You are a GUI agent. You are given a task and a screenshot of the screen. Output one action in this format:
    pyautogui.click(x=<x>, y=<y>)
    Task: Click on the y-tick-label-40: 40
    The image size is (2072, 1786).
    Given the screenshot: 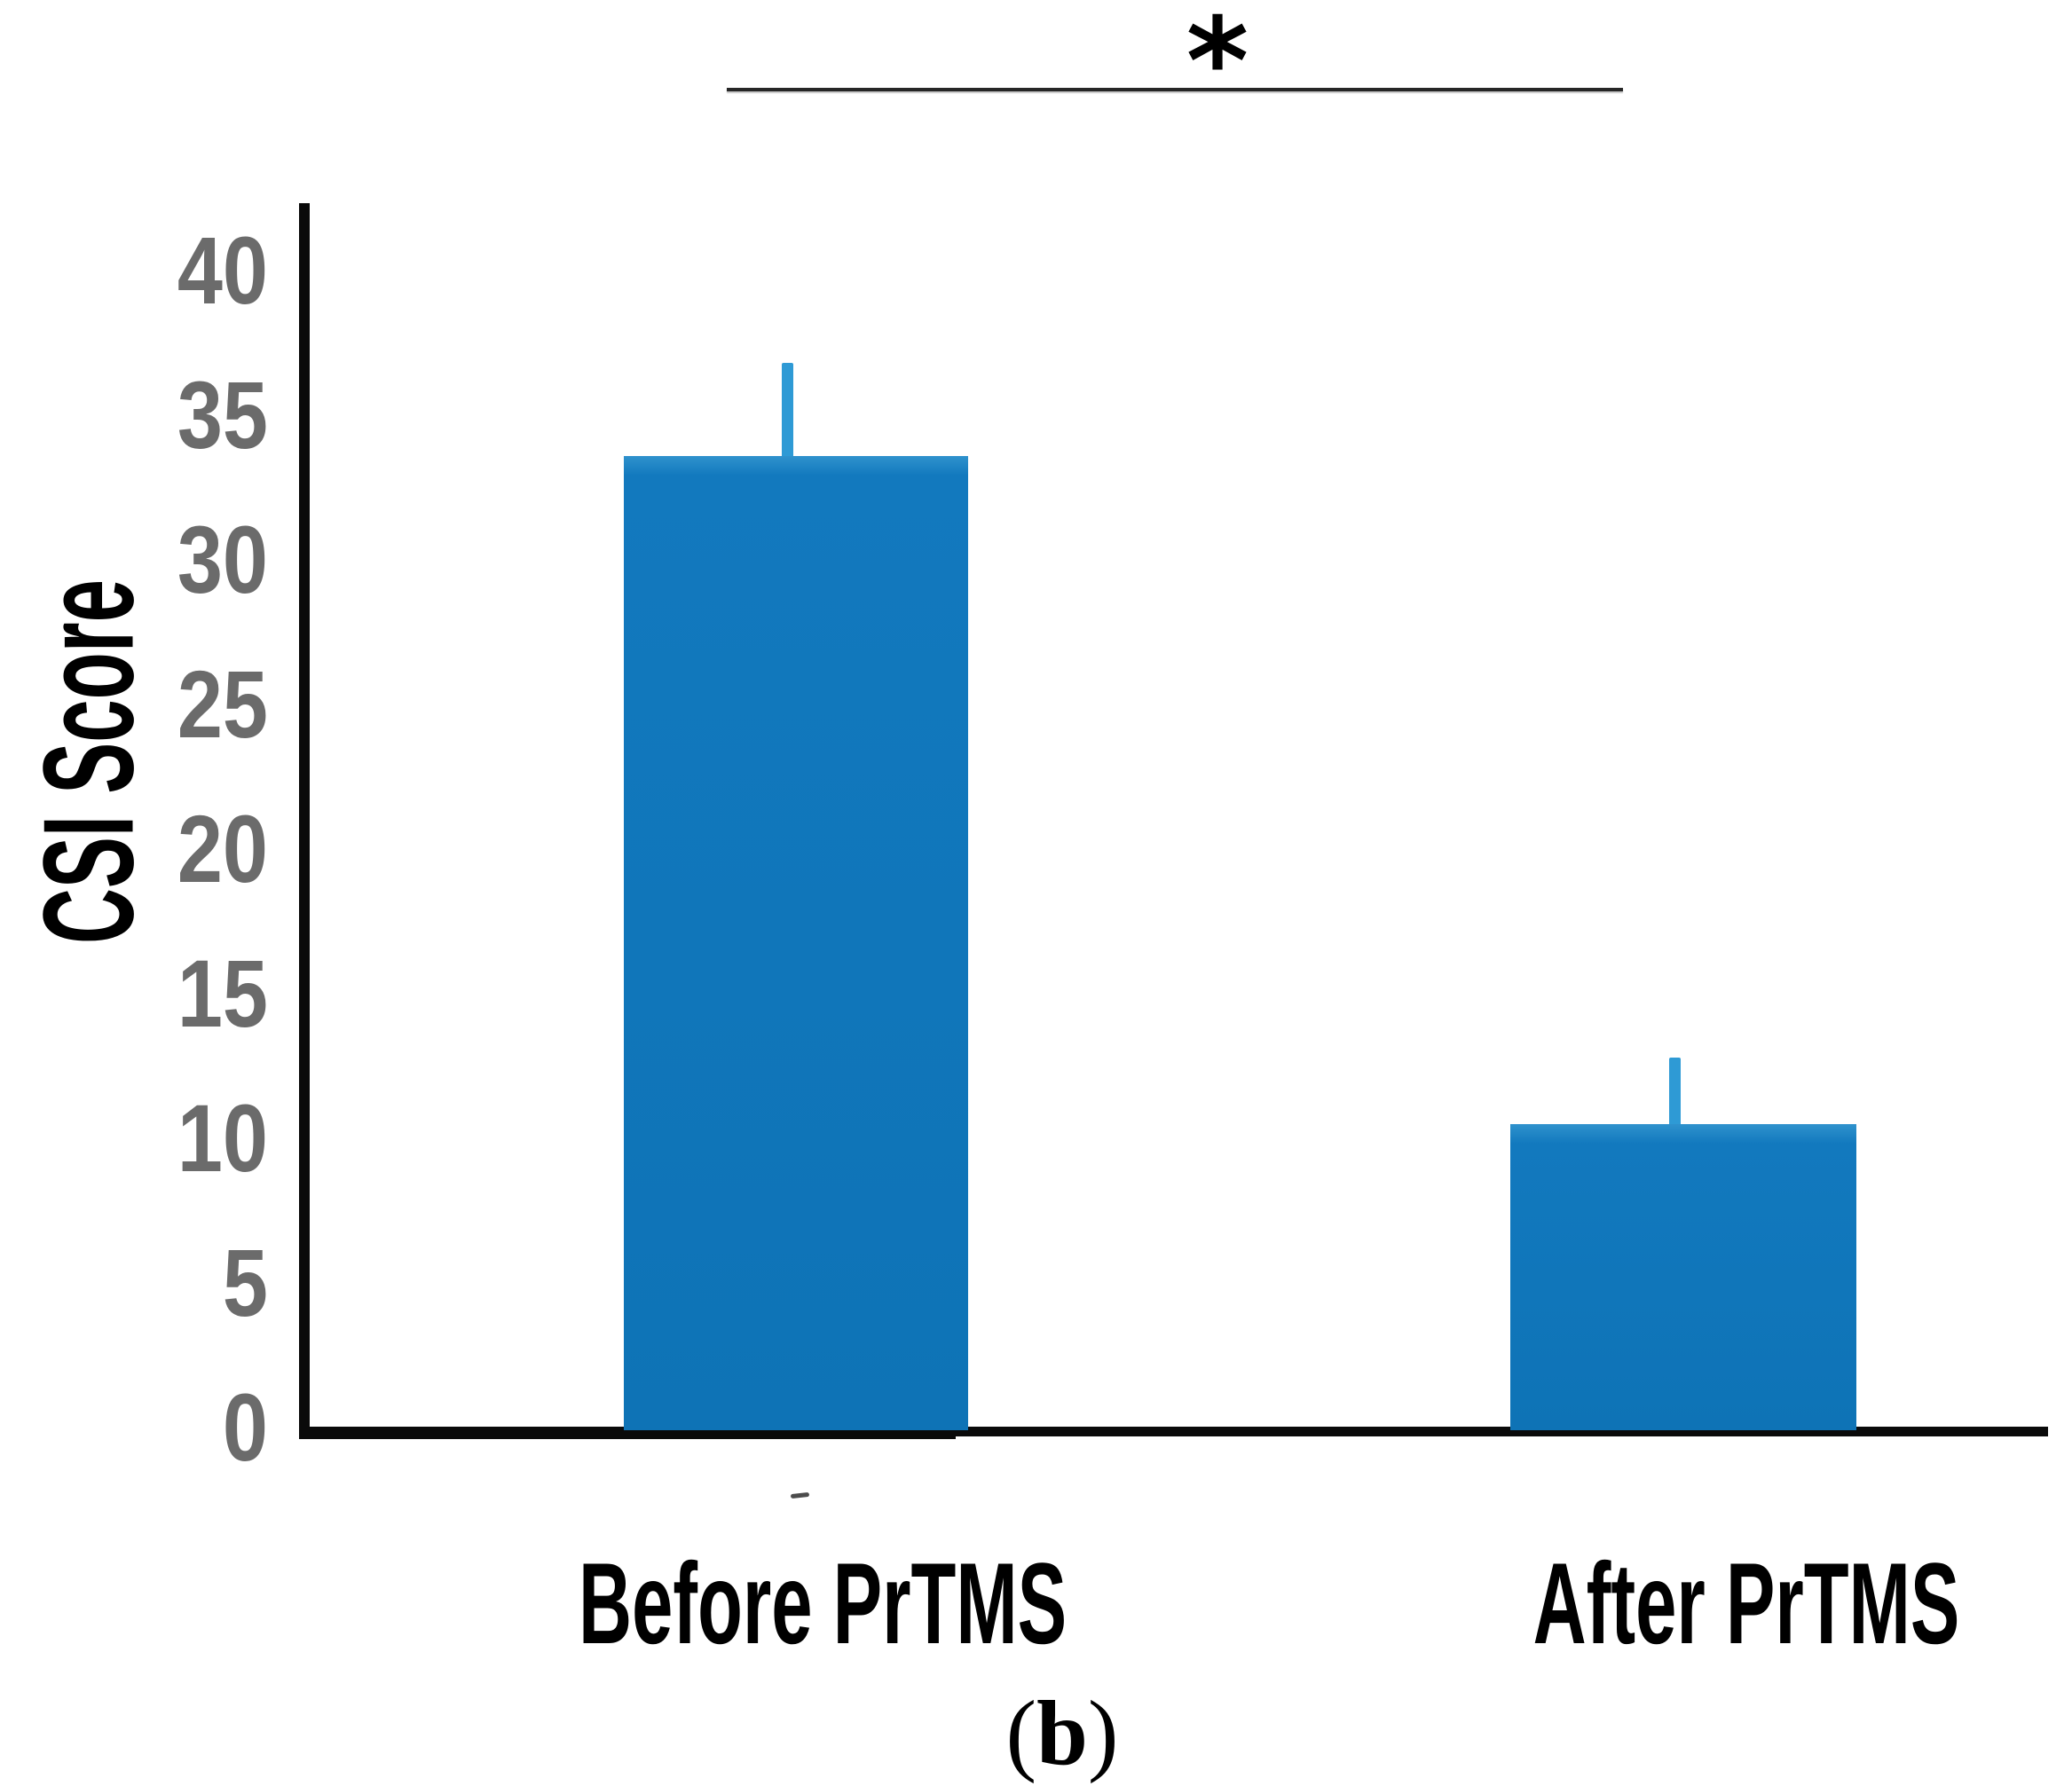 What is the action you would take?
    pyautogui.click(x=223, y=270)
    